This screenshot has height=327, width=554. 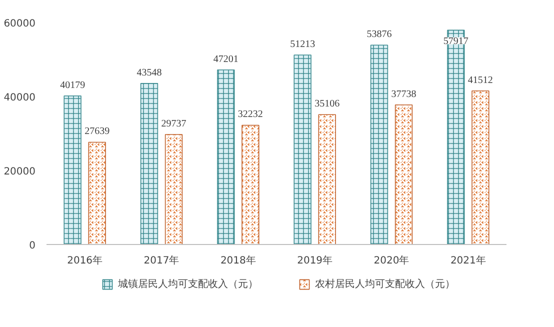 I want to click on data-label: 53876, so click(x=379, y=34).